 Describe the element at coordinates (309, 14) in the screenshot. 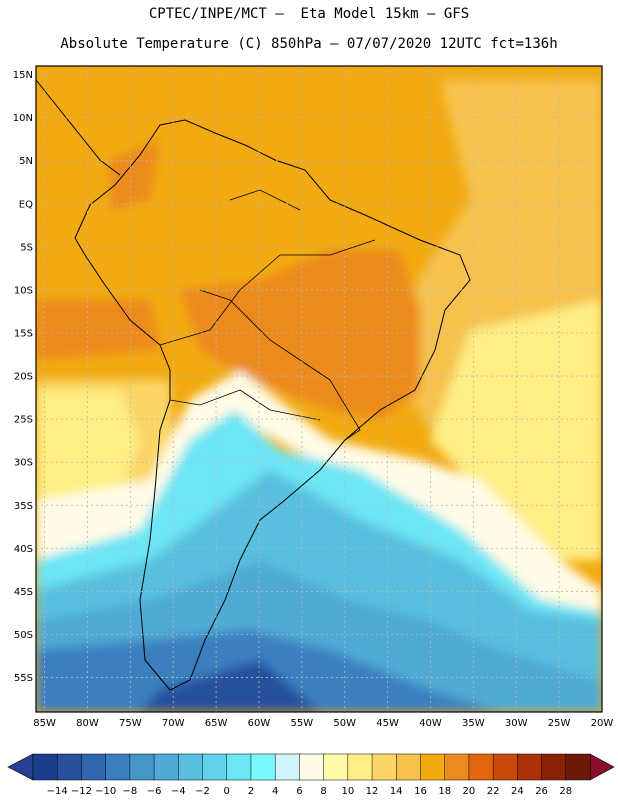

I see `title-line-1: CPTEC/INPE/MCT – Eta Model 15km – GFS` at that location.